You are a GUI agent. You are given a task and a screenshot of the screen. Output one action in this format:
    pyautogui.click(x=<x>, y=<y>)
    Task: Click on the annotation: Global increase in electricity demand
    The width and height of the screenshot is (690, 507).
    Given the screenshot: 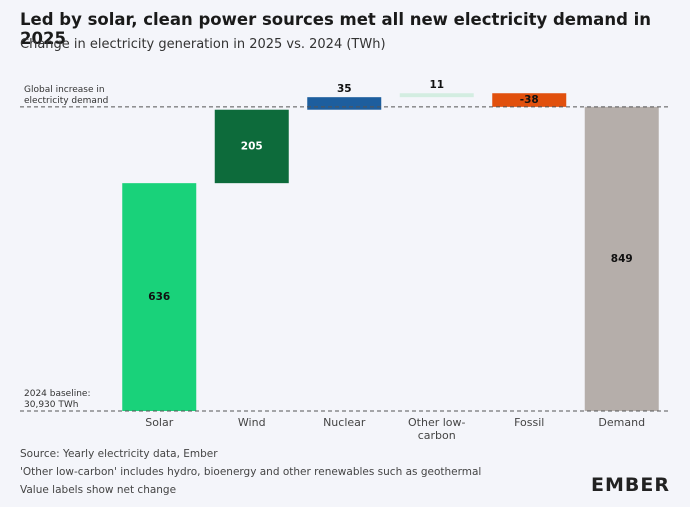 What is the action you would take?
    pyautogui.click(x=66, y=95)
    